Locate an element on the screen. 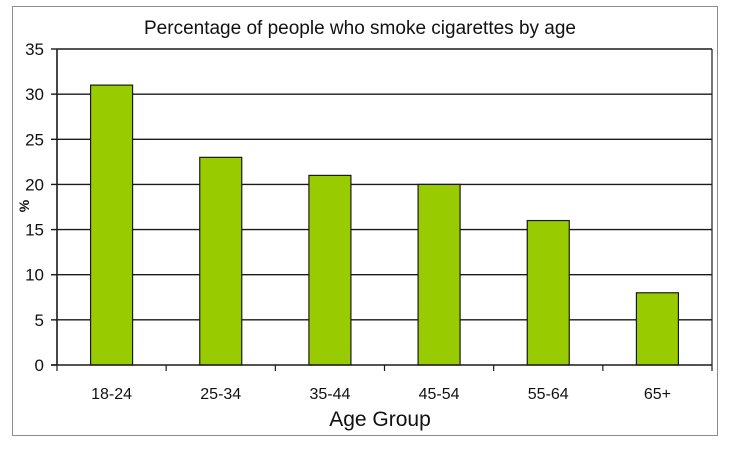  y-tick-label: 5 is located at coordinates (39, 320).